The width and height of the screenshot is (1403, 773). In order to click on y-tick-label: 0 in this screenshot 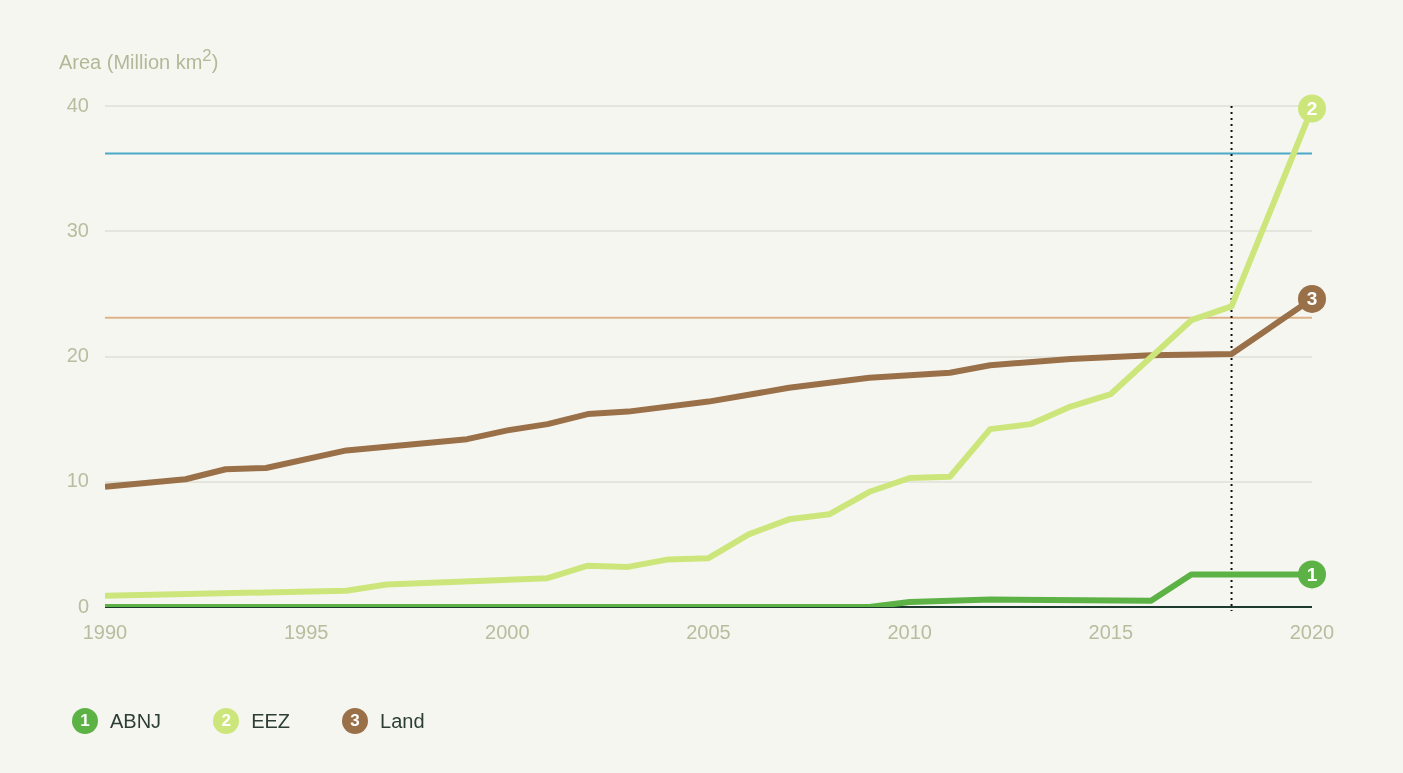, I will do `click(83, 605)`.